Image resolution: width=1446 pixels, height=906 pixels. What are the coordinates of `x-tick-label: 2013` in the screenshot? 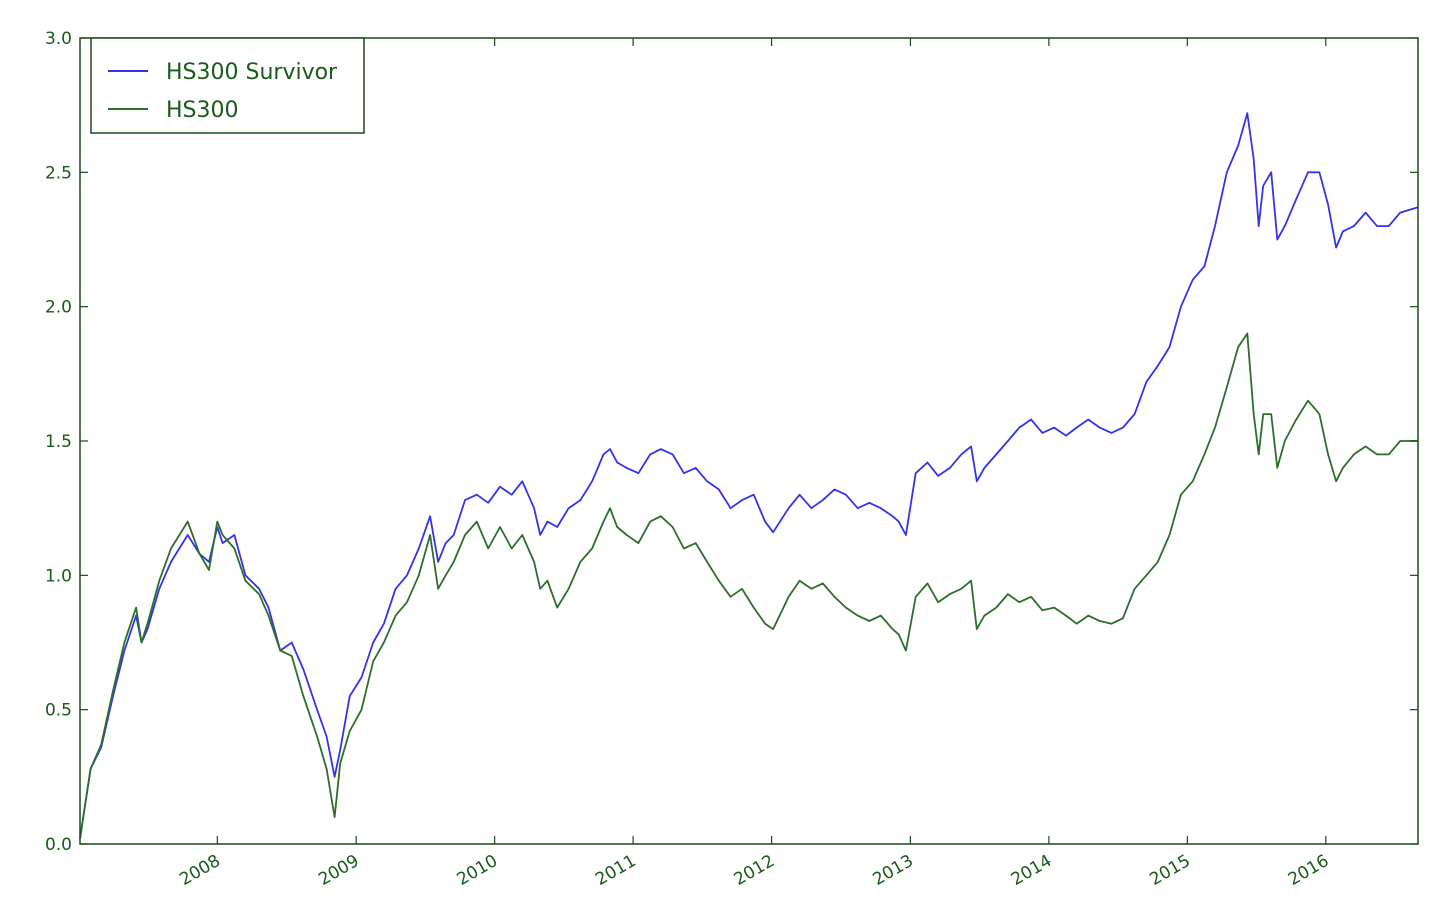 It's located at (892, 870).